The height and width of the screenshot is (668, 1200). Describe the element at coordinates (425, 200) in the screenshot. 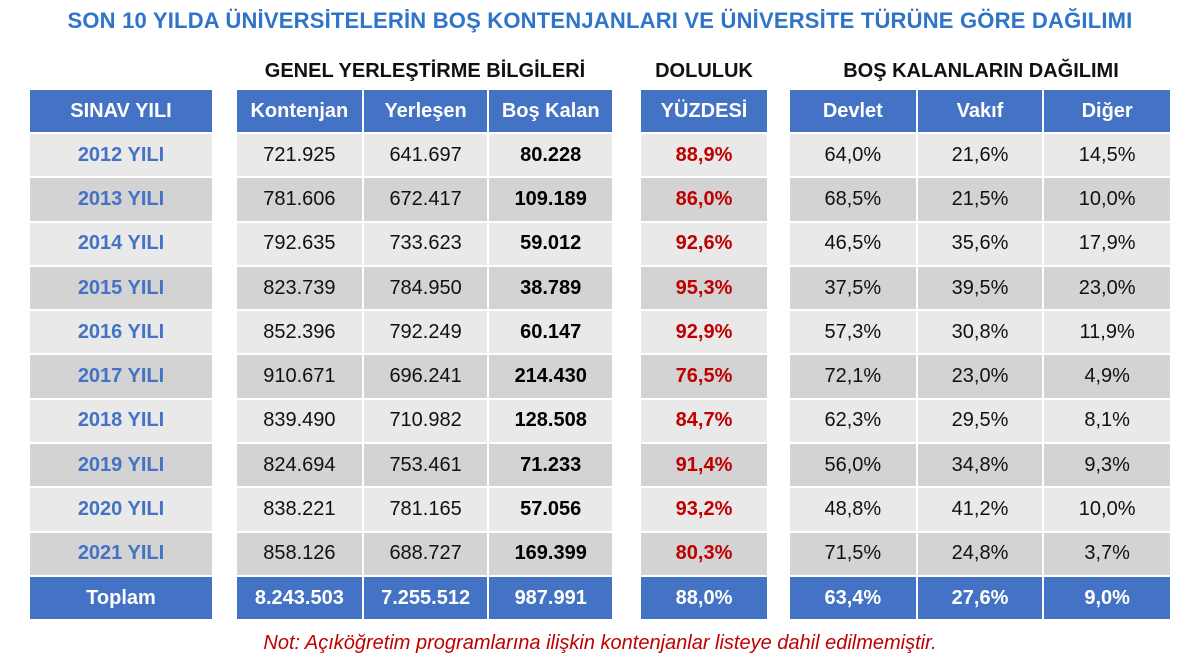

I see `table-row: 781.606 672.417 109.189` at that location.